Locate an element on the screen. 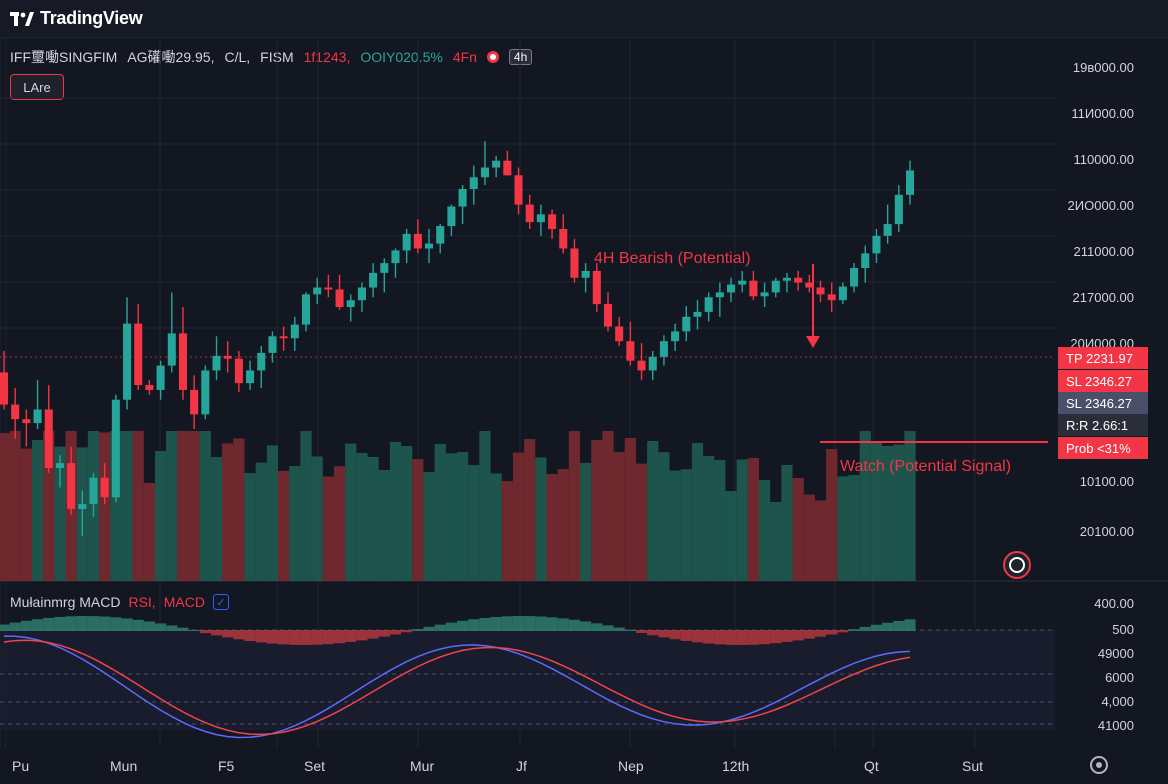  indicator-bg is located at coordinates (527, 680).